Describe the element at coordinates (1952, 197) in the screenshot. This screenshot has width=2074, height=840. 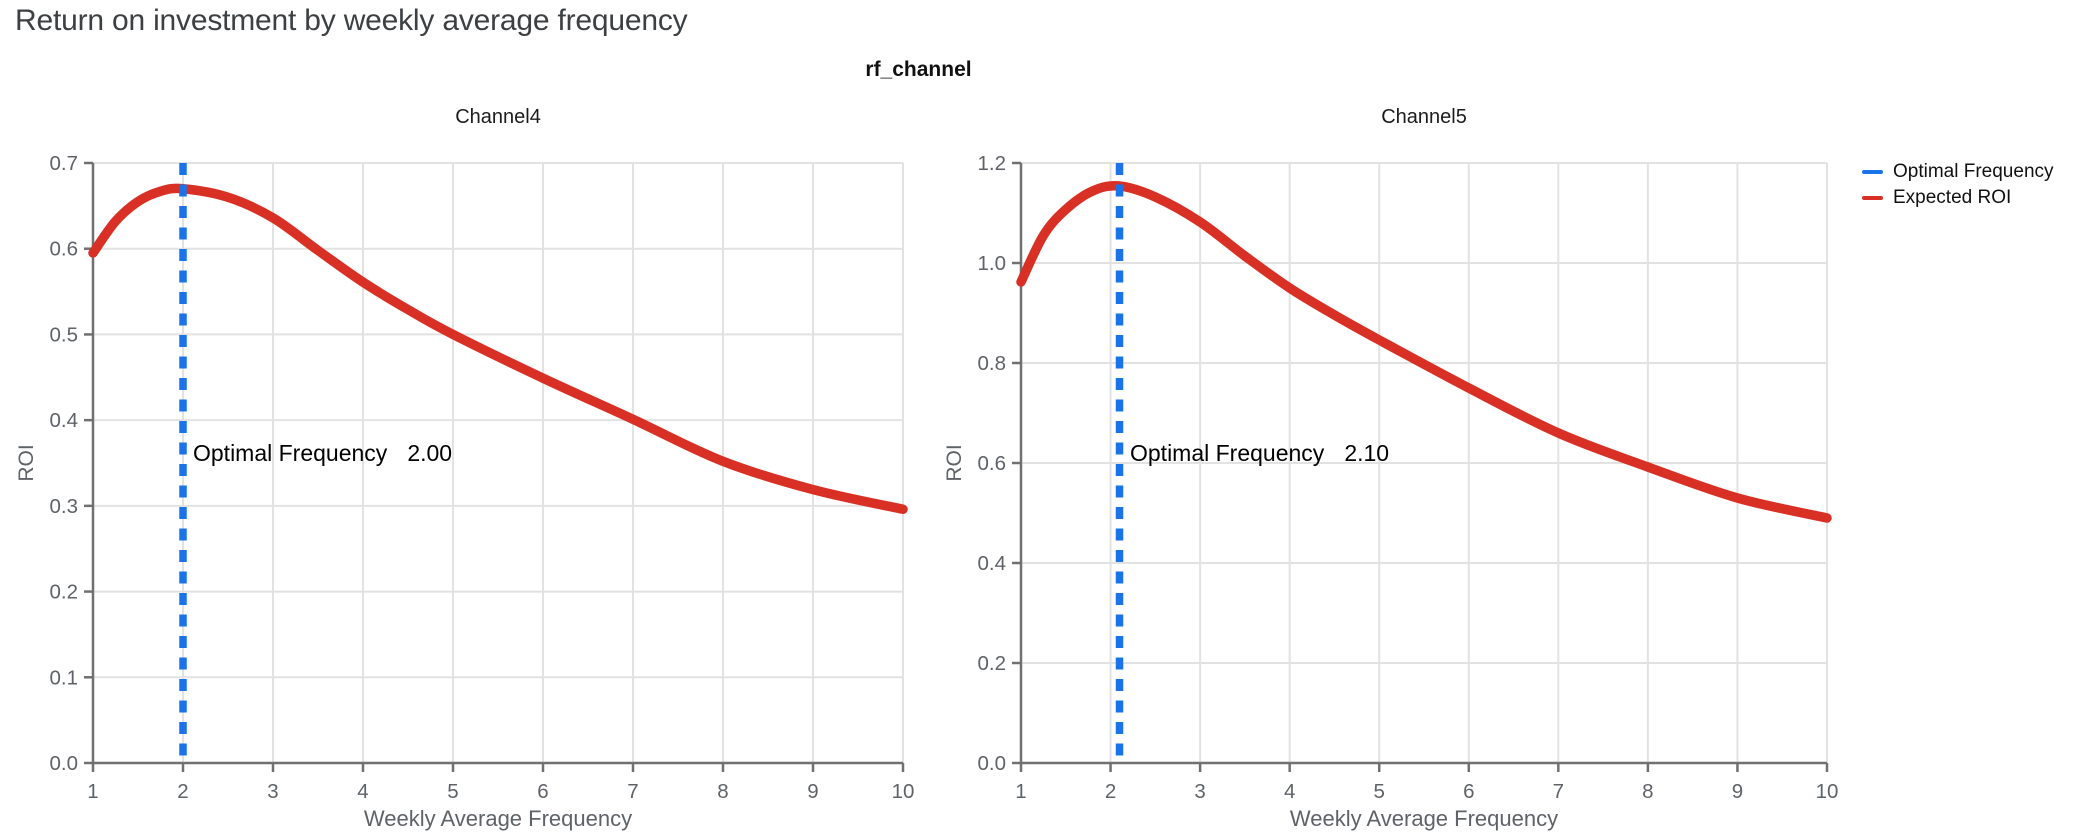
I see `legend-label: Expected ROI` at that location.